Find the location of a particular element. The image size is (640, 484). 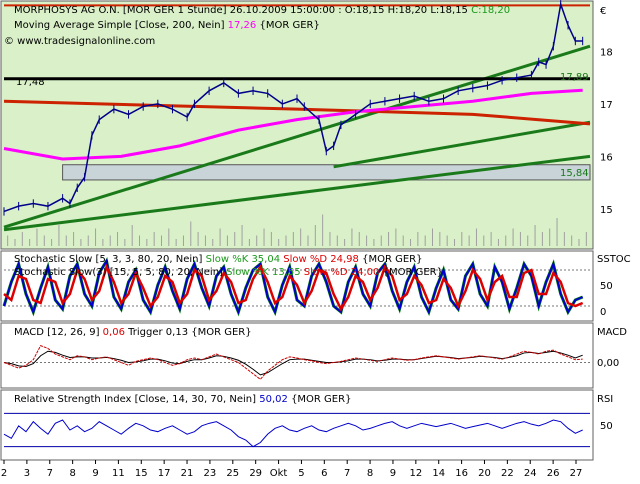

rsi-value: 50,02 is located at coordinates (273, 399).